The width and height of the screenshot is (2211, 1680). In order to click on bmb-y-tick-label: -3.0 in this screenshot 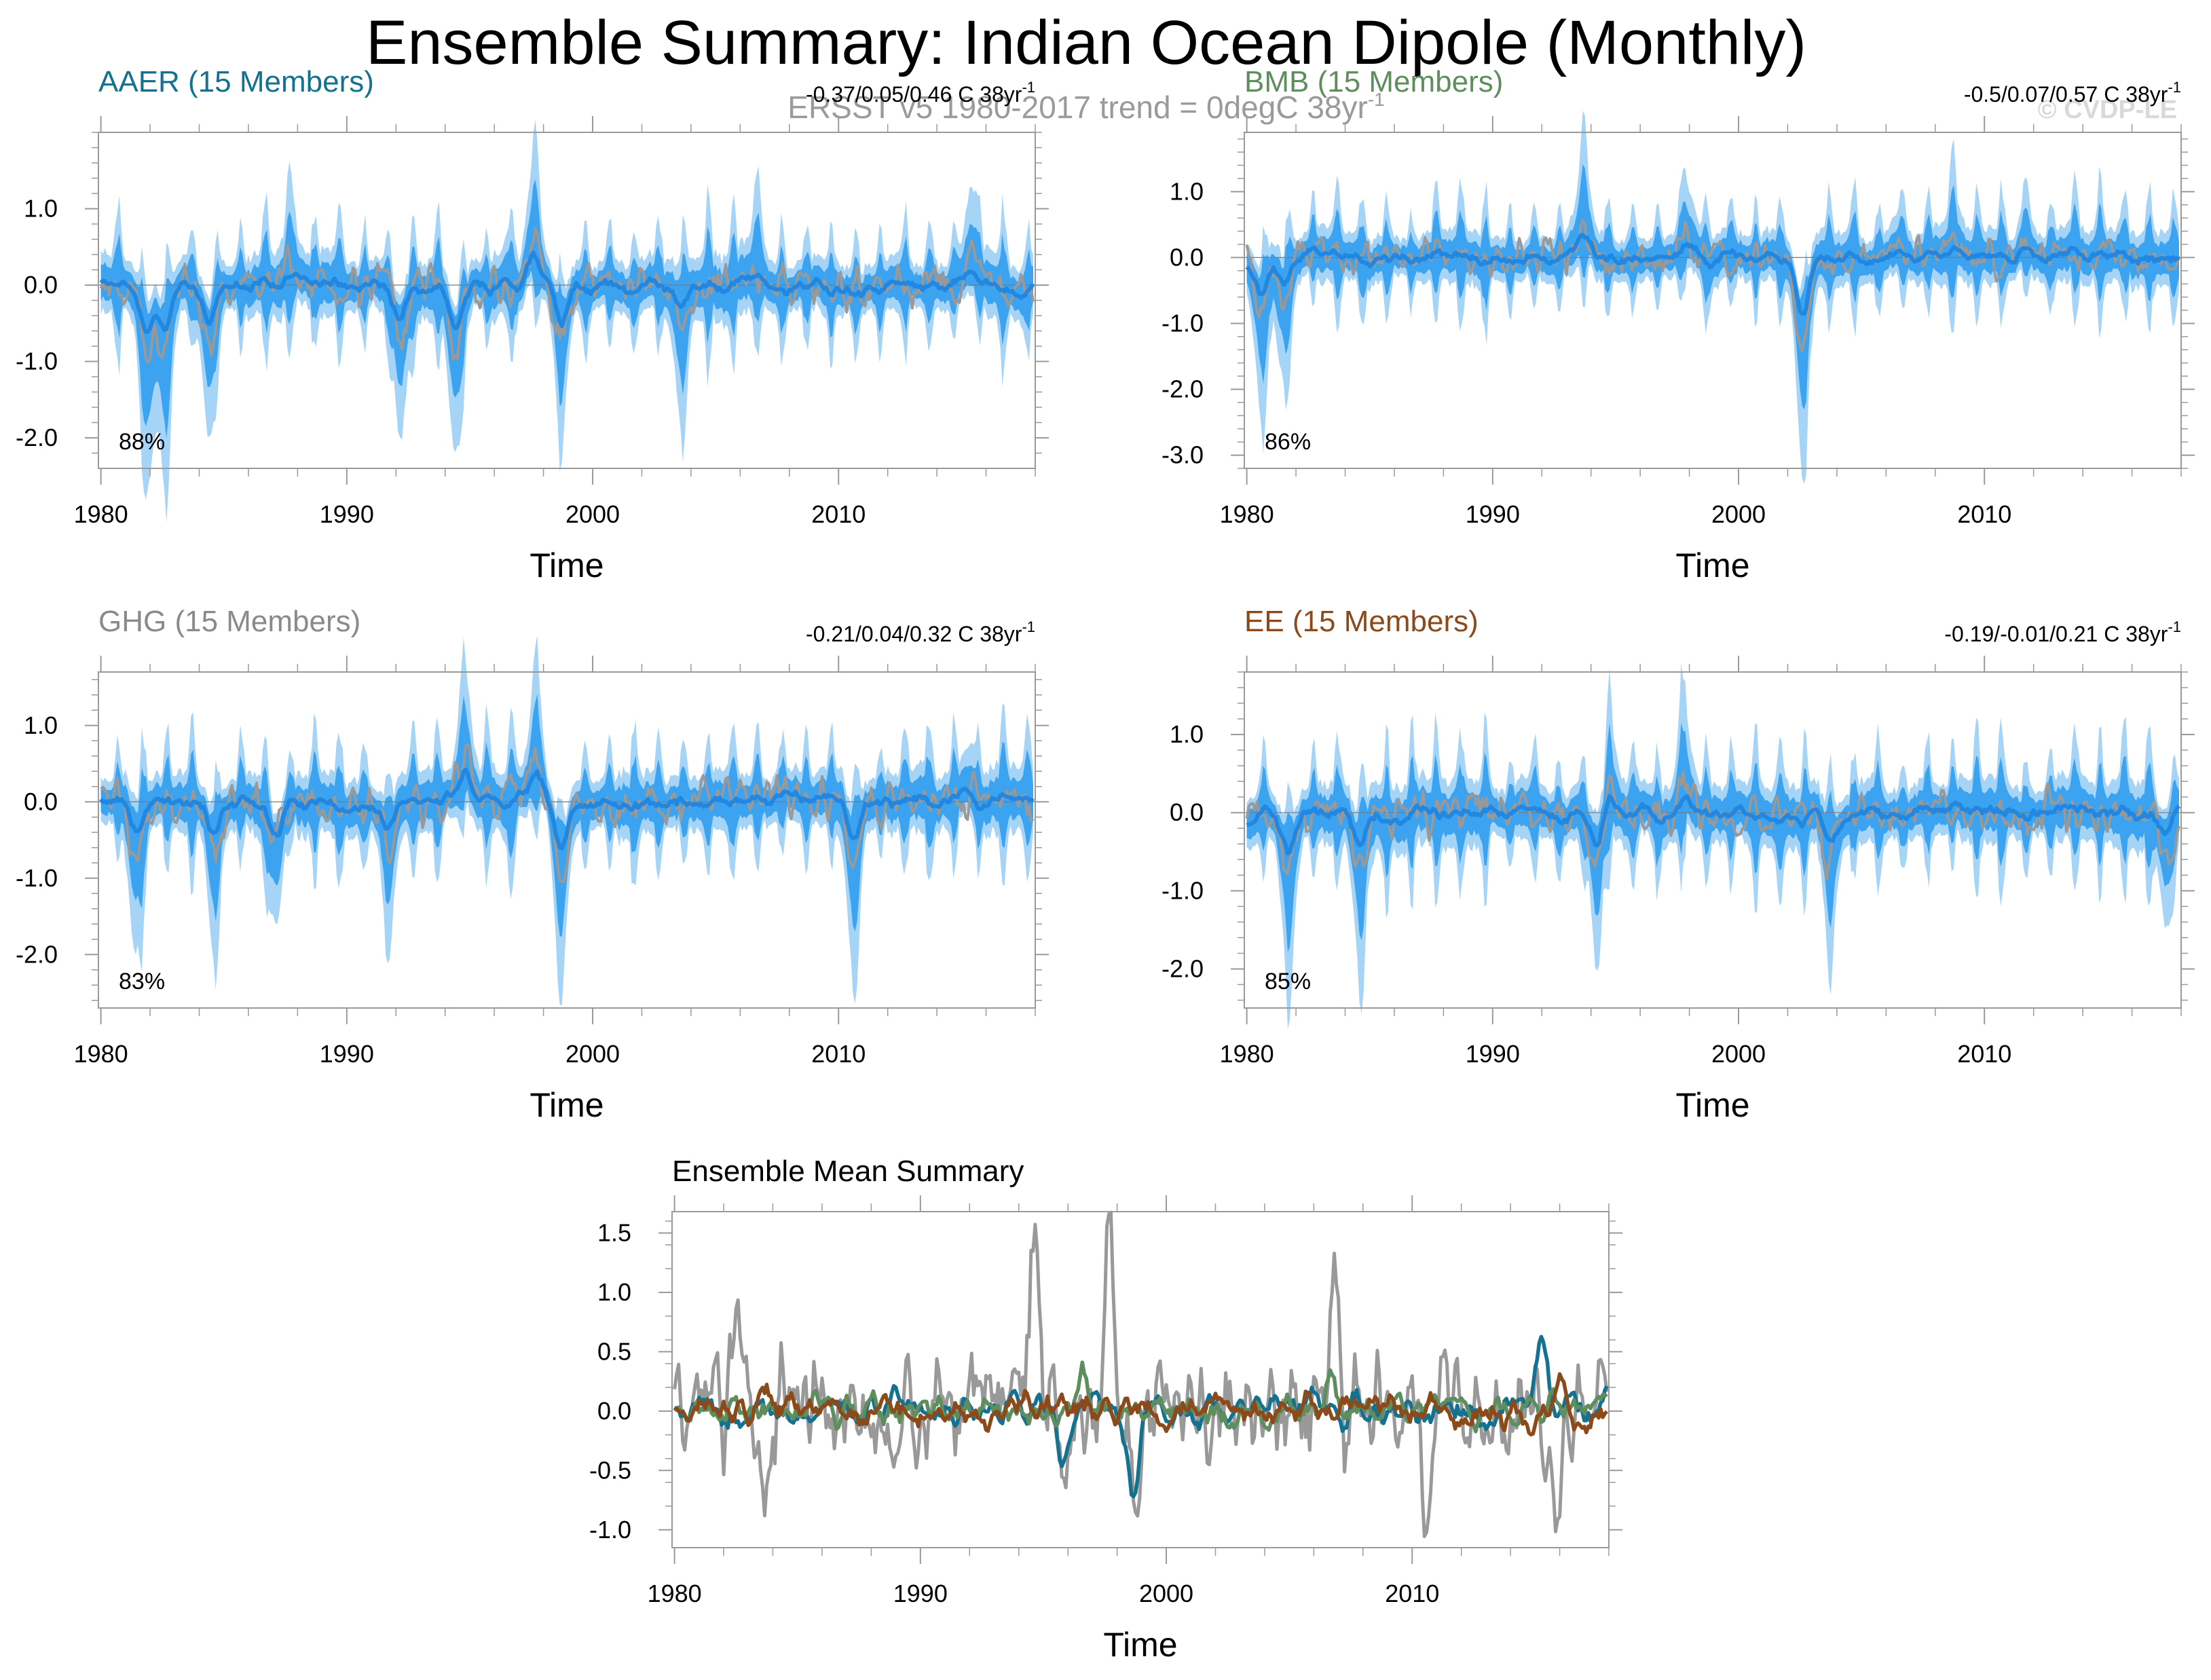, I will do `click(1183, 455)`.